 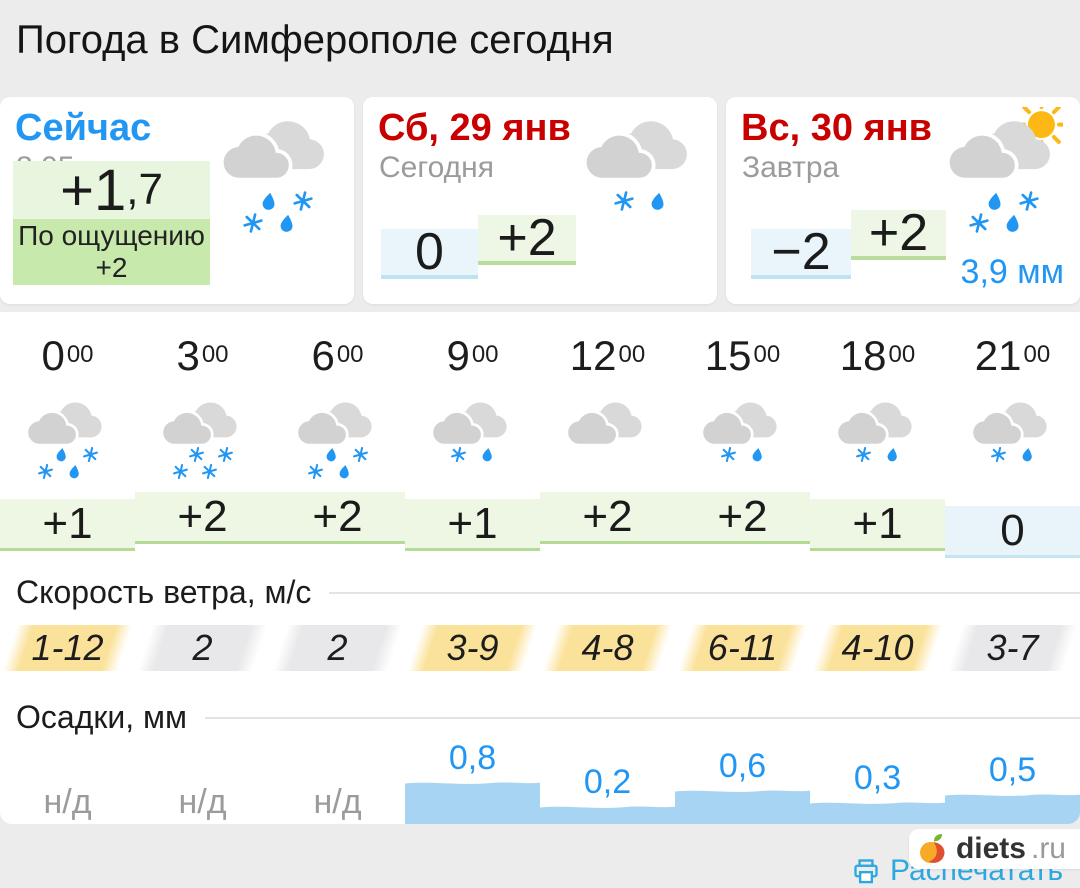 What do you see at coordinates (144, 189) in the screenshot?
I see `current-temp-frac: ,7` at bounding box center [144, 189].